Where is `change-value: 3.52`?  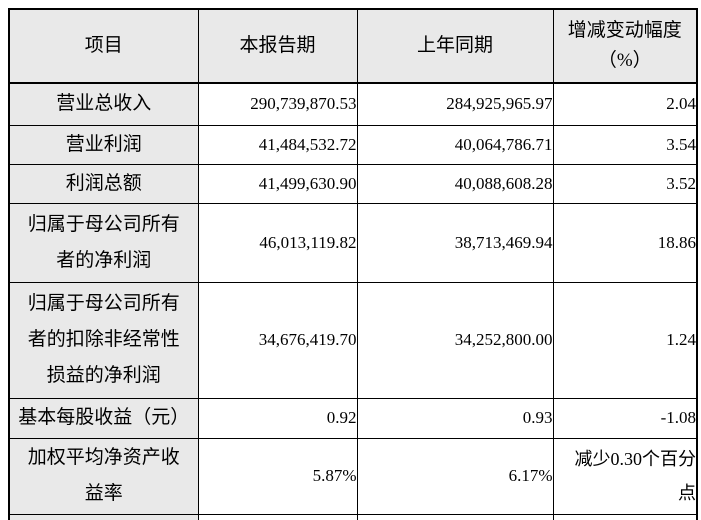 change-value: 3.52 is located at coordinates (625, 183).